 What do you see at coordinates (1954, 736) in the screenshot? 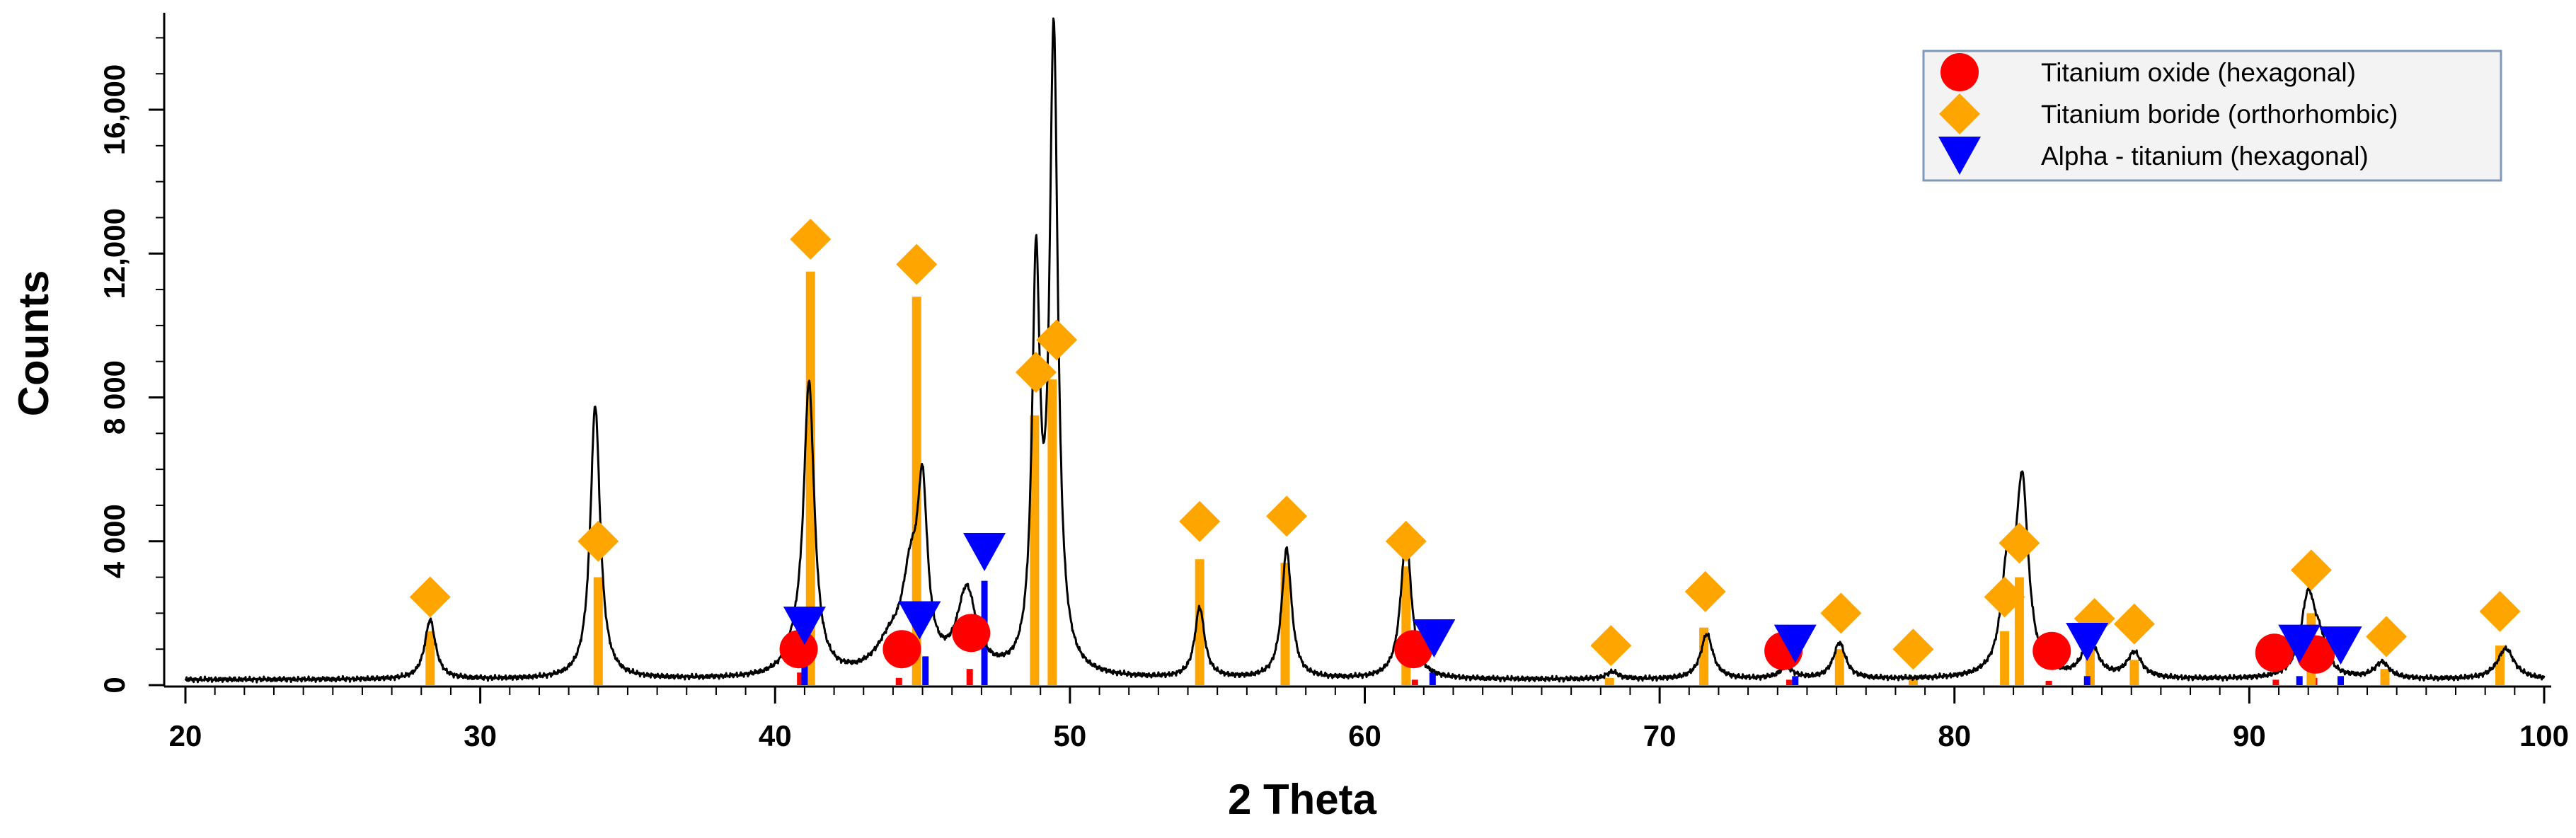
I see `x-tick-label: 80` at bounding box center [1954, 736].